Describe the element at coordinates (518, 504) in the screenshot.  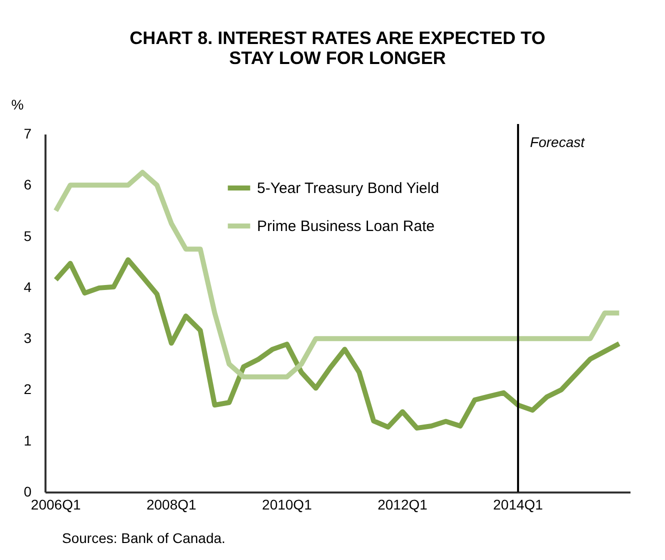
I see `x-tick-label: 2014Q1` at that location.